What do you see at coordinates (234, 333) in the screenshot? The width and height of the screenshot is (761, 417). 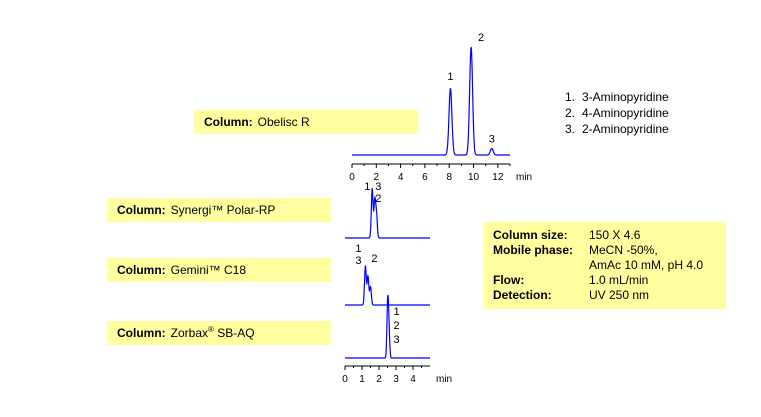 I see `column-name-suffix: SB-AQ` at bounding box center [234, 333].